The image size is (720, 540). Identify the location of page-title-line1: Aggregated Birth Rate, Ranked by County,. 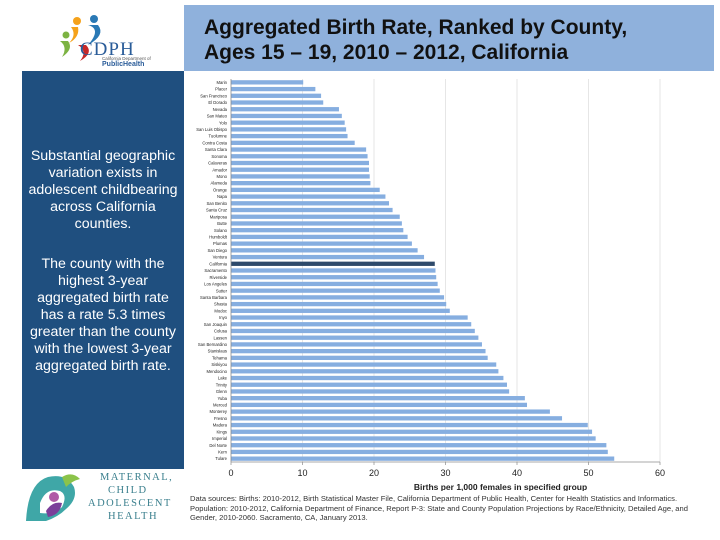
(416, 27).